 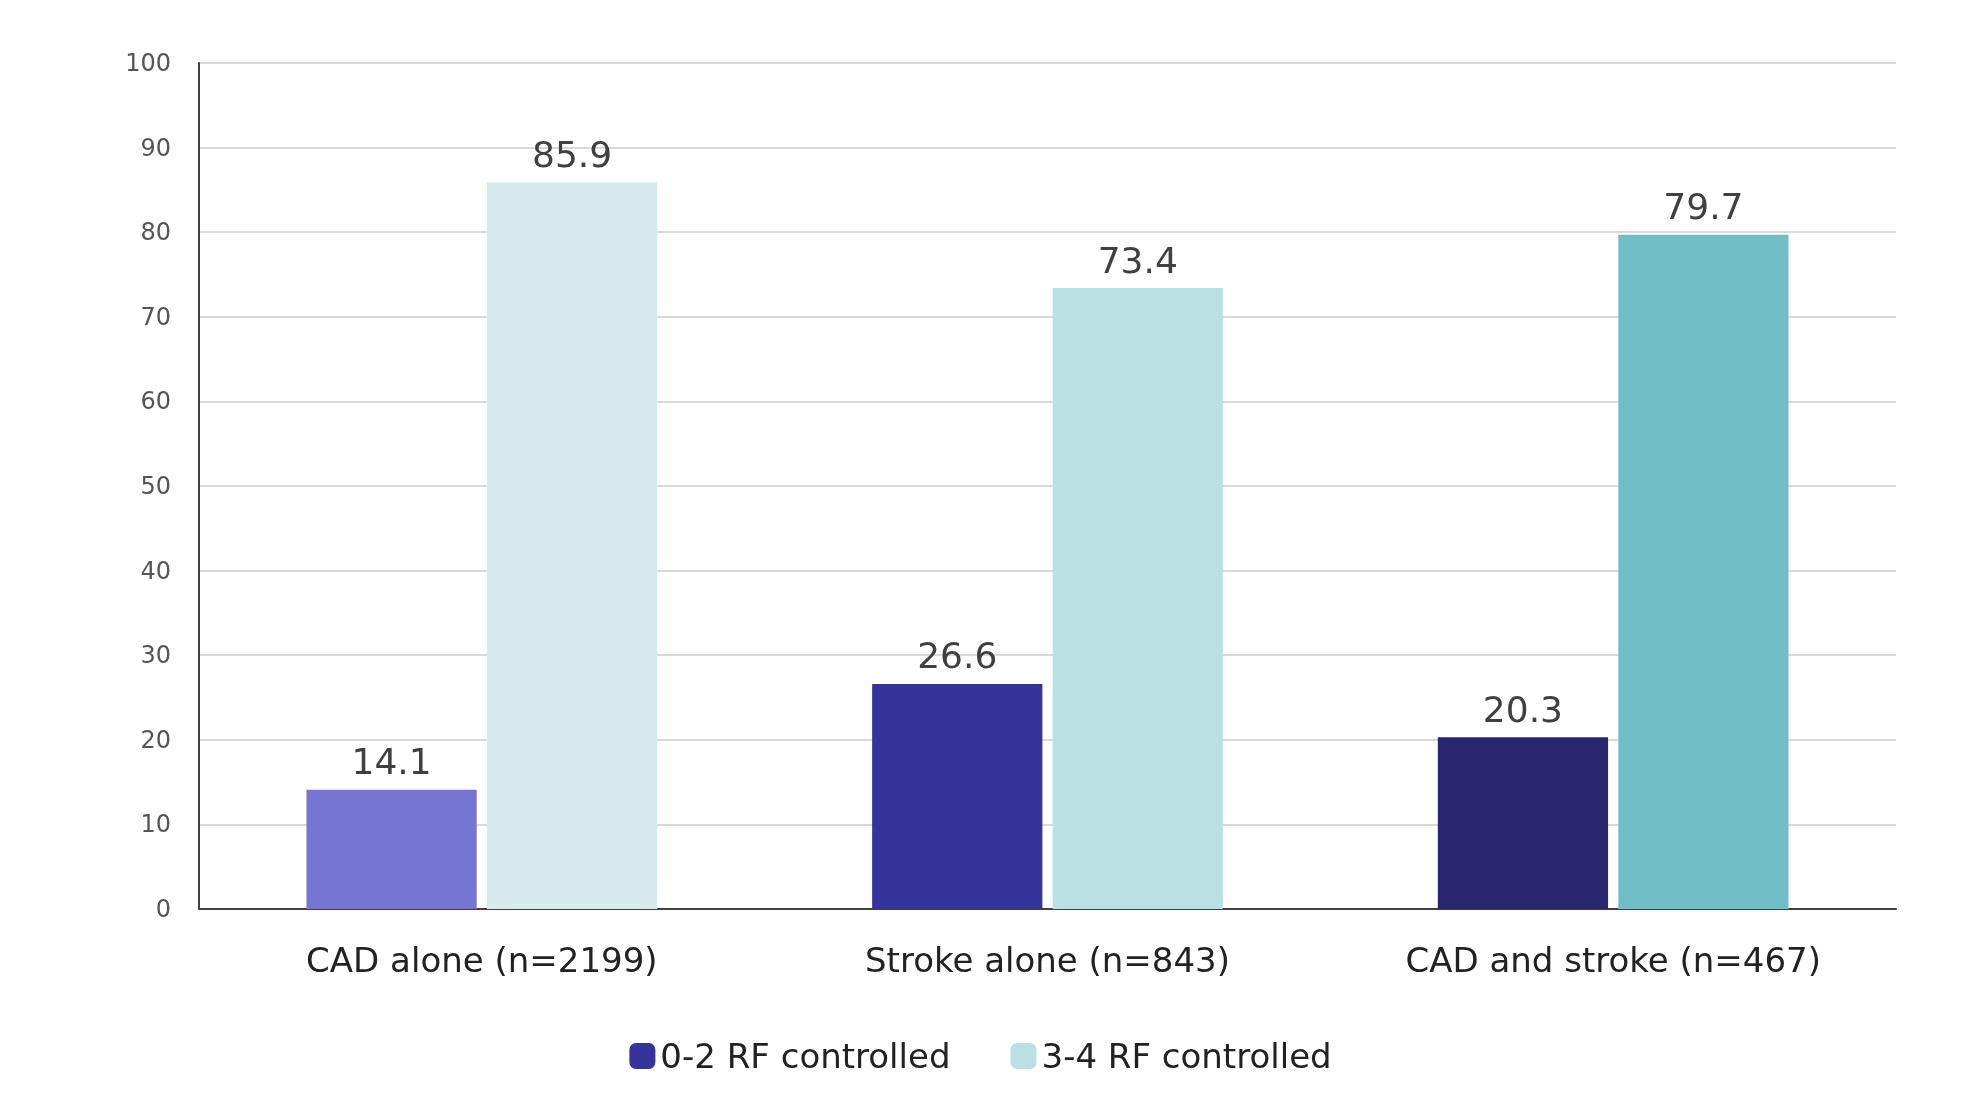 I want to click on y-tick-label: 100, so click(x=148, y=63).